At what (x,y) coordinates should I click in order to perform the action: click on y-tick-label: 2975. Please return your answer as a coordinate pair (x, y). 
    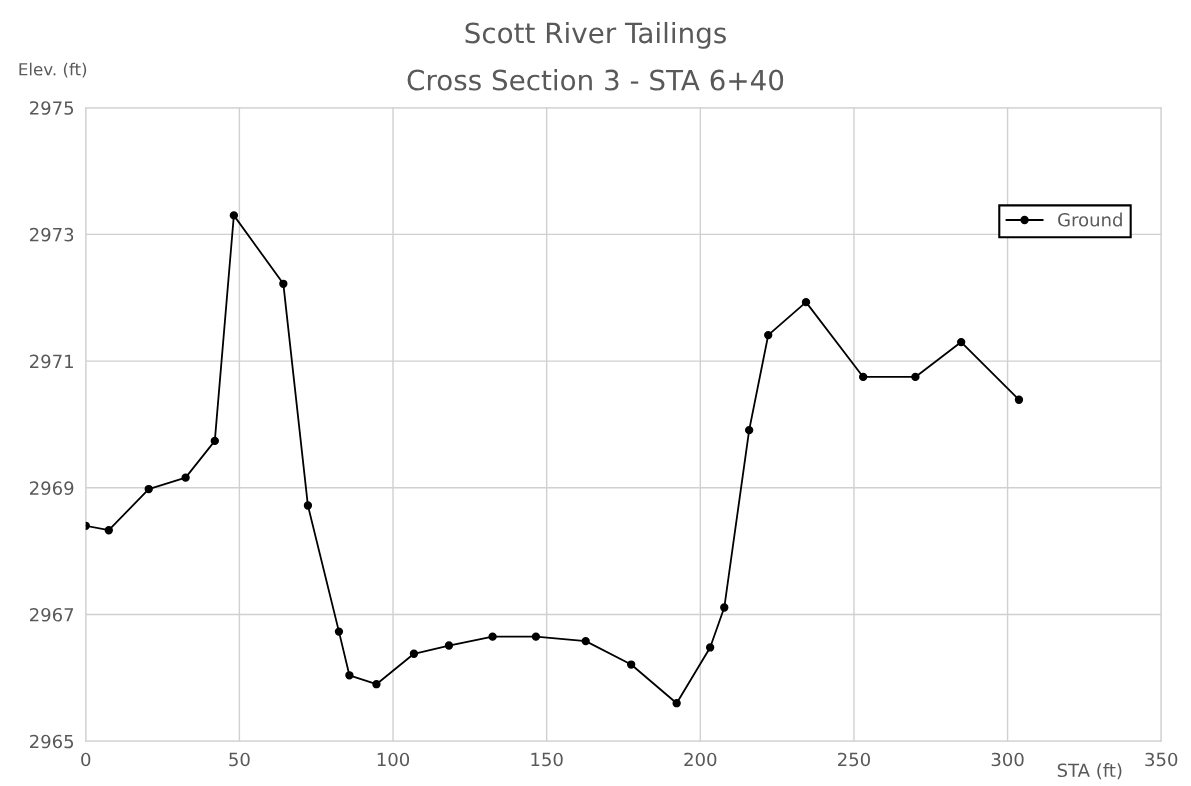
    Looking at the image, I should click on (52, 108).